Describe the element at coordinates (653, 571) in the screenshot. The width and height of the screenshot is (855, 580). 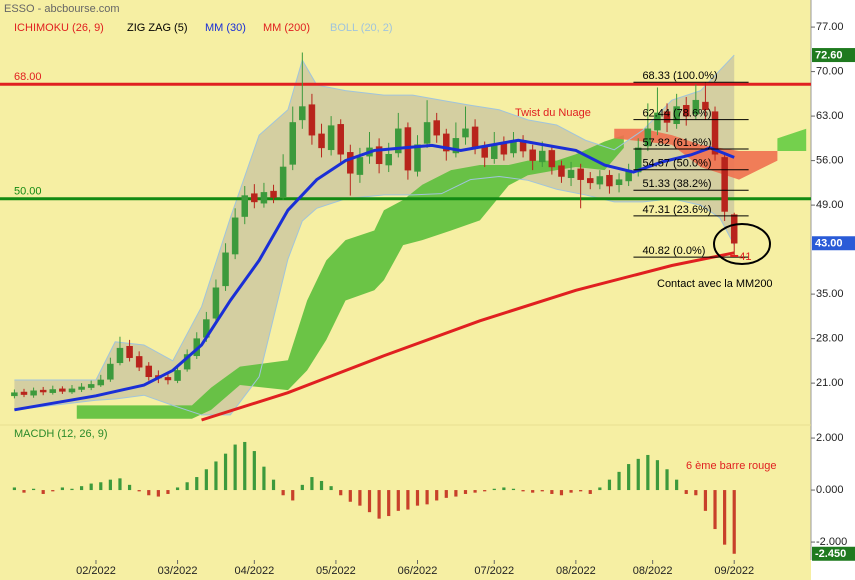
I see `x-tick-label: 08/2022` at that location.